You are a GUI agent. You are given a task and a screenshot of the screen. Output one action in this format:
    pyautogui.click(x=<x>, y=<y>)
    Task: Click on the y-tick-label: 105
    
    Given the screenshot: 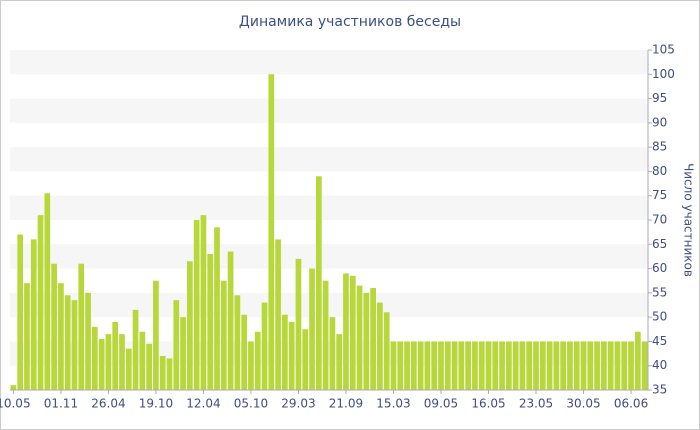 What is the action you would take?
    pyautogui.click(x=663, y=50)
    